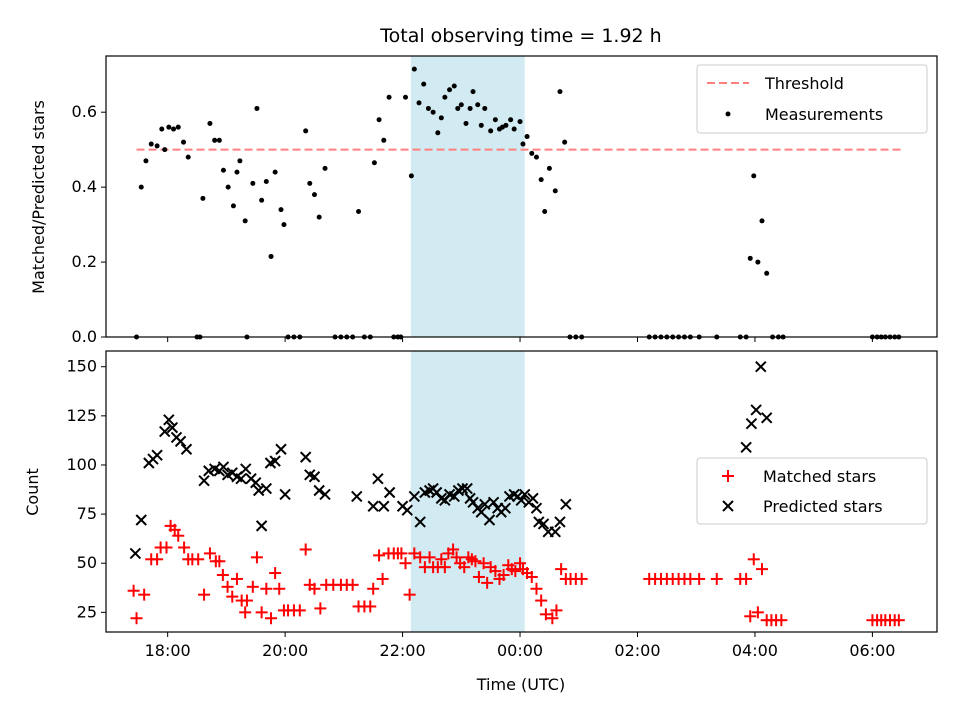 Image resolution: width=960 pixels, height=720 pixels. I want to click on top-y-tick-label: 0.2, so click(84, 261).